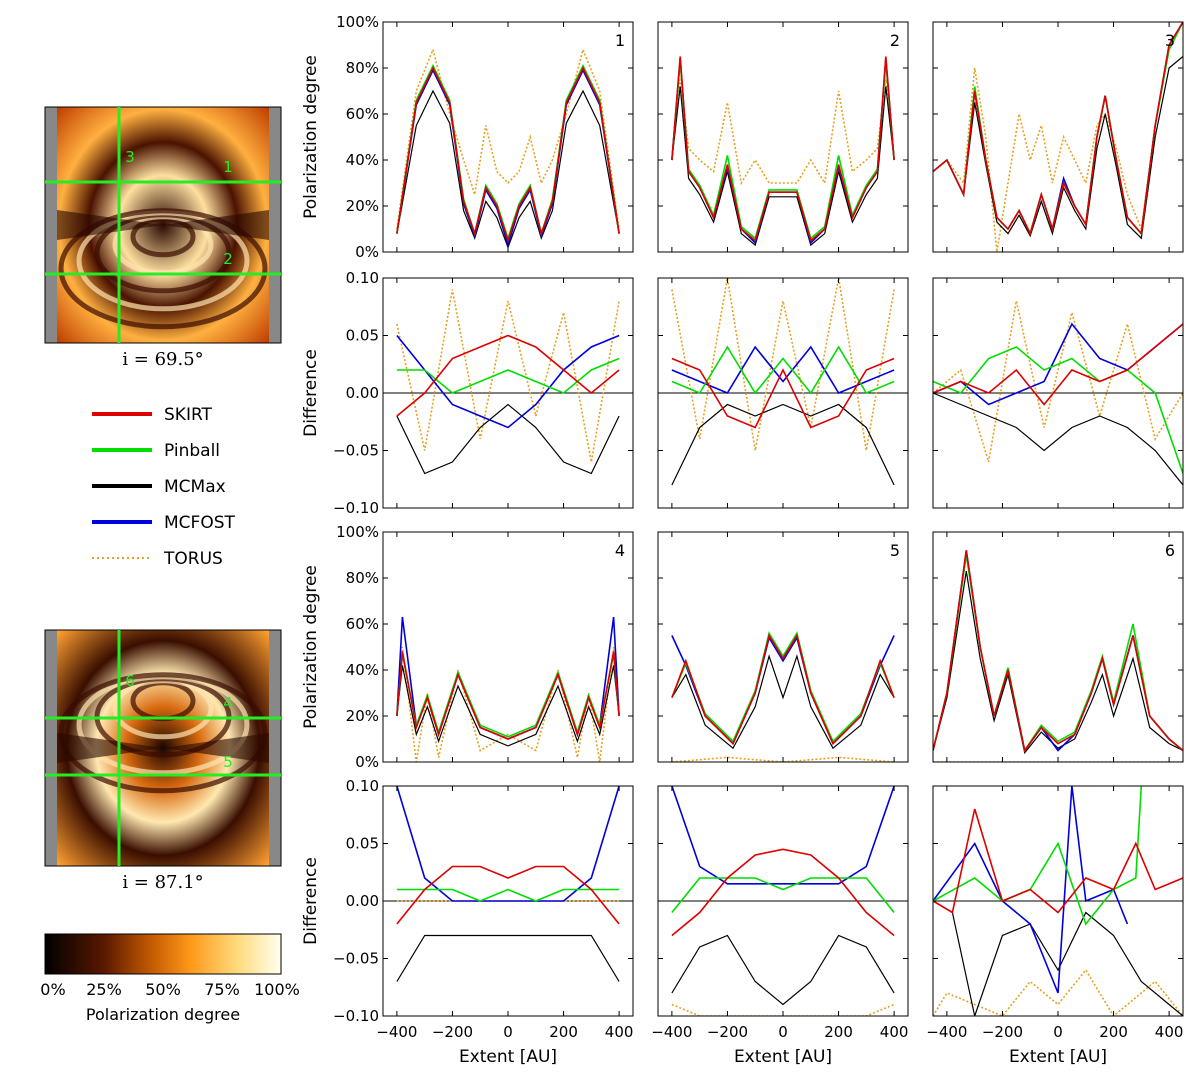 This screenshot has width=1200, height=1080. What do you see at coordinates (193, 559) in the screenshot?
I see `legend-label-torus: TORUS` at bounding box center [193, 559].